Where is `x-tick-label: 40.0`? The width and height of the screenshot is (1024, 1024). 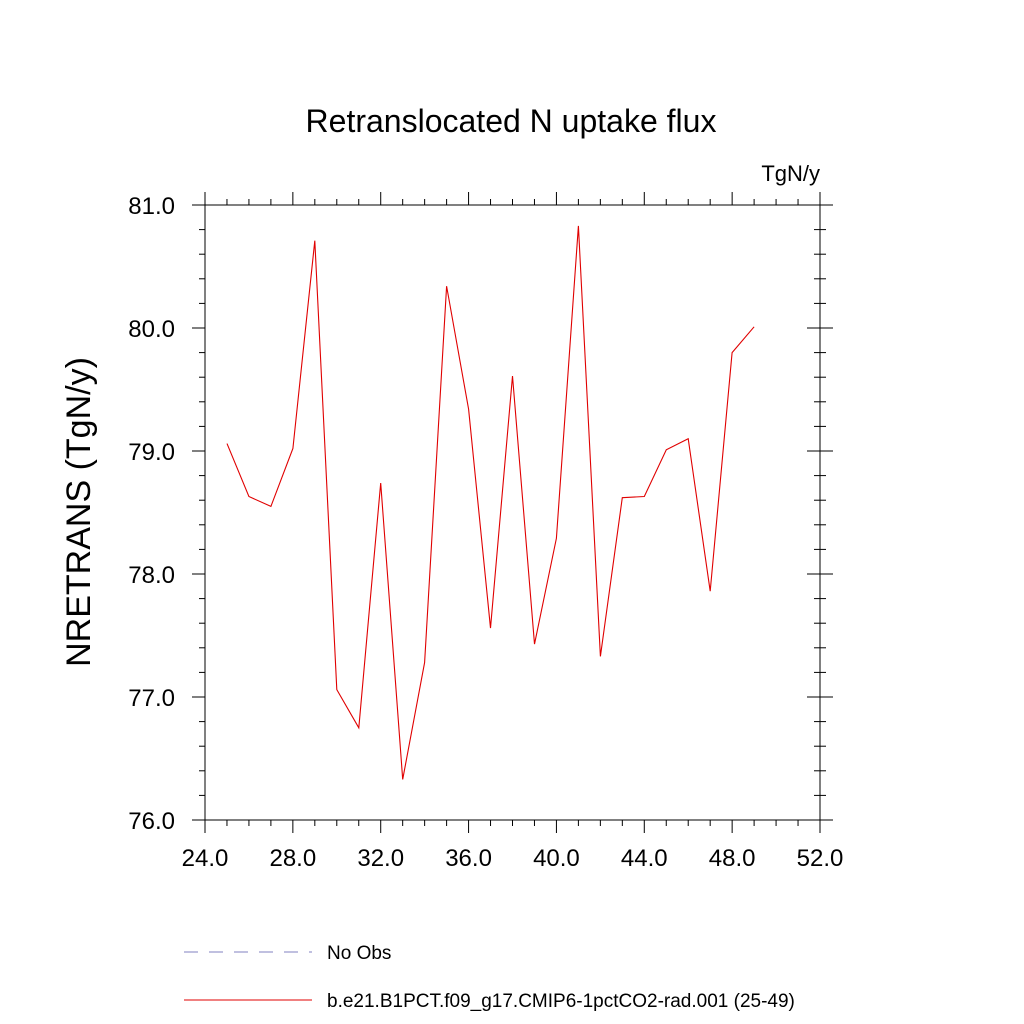
x-tick-label: 40.0 is located at coordinates (556, 858).